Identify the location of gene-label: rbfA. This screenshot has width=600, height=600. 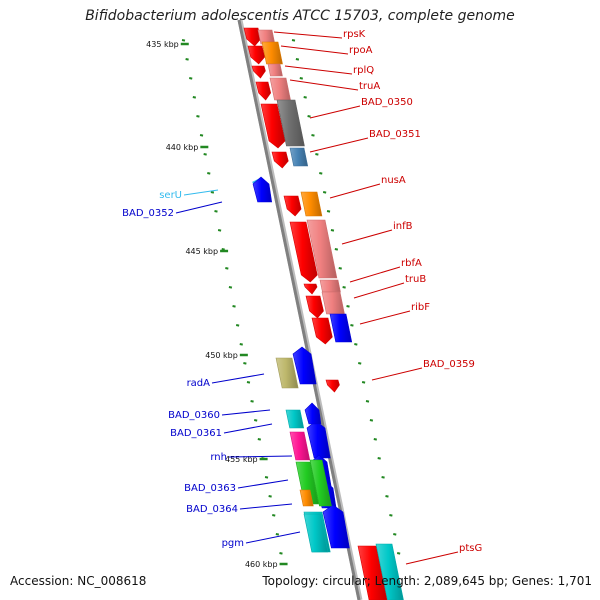
(411, 263).